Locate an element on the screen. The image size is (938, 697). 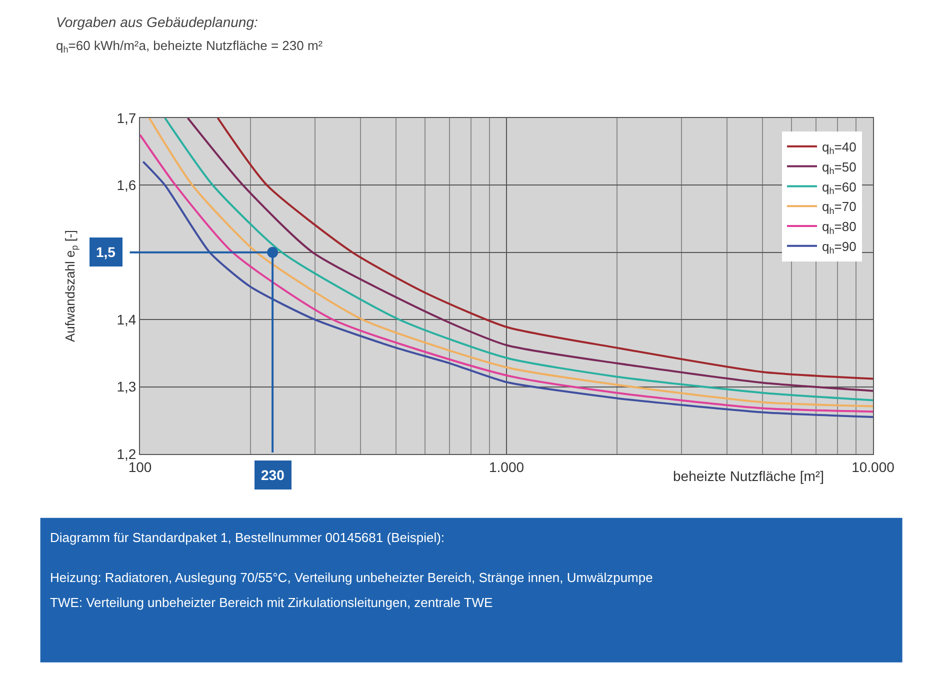
legend-label: q$_{h}$=40 is located at coordinates (839, 147).